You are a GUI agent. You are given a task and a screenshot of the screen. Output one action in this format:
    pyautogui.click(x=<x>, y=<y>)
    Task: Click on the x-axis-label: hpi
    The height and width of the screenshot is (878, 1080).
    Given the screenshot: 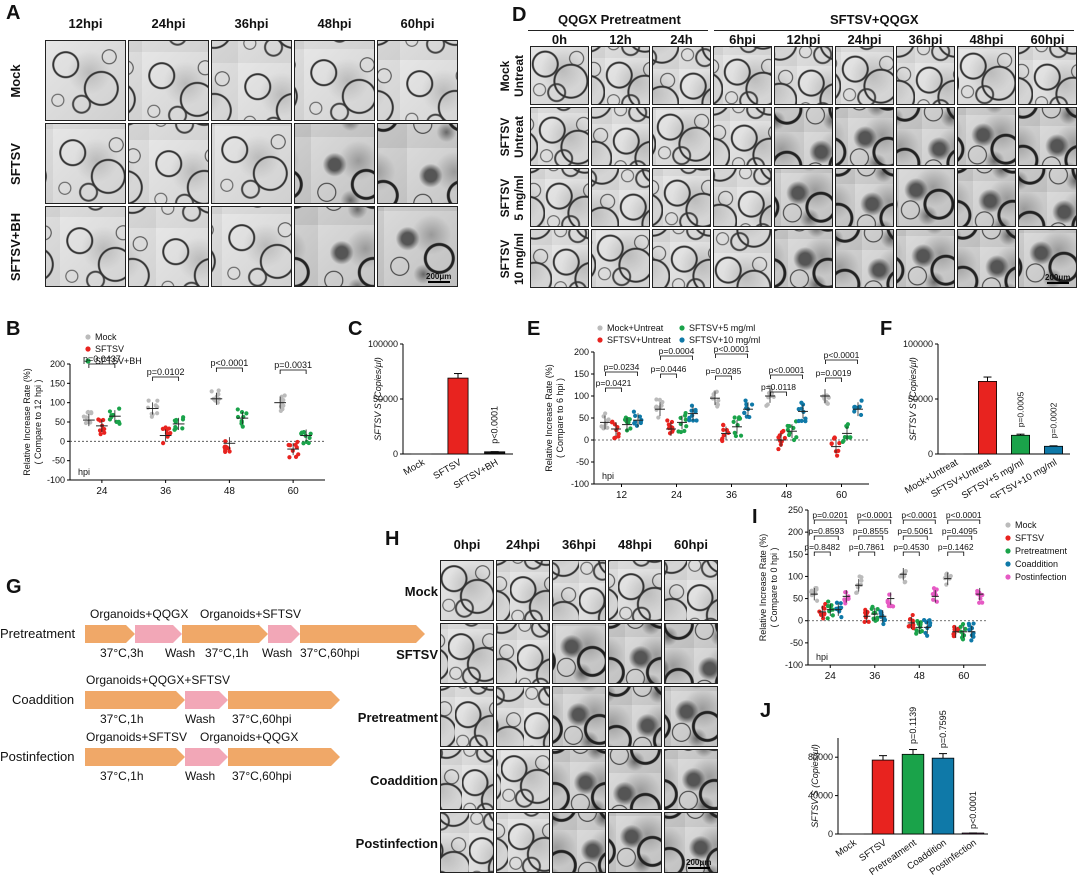 What is the action you would take?
    pyautogui.click(x=608, y=476)
    